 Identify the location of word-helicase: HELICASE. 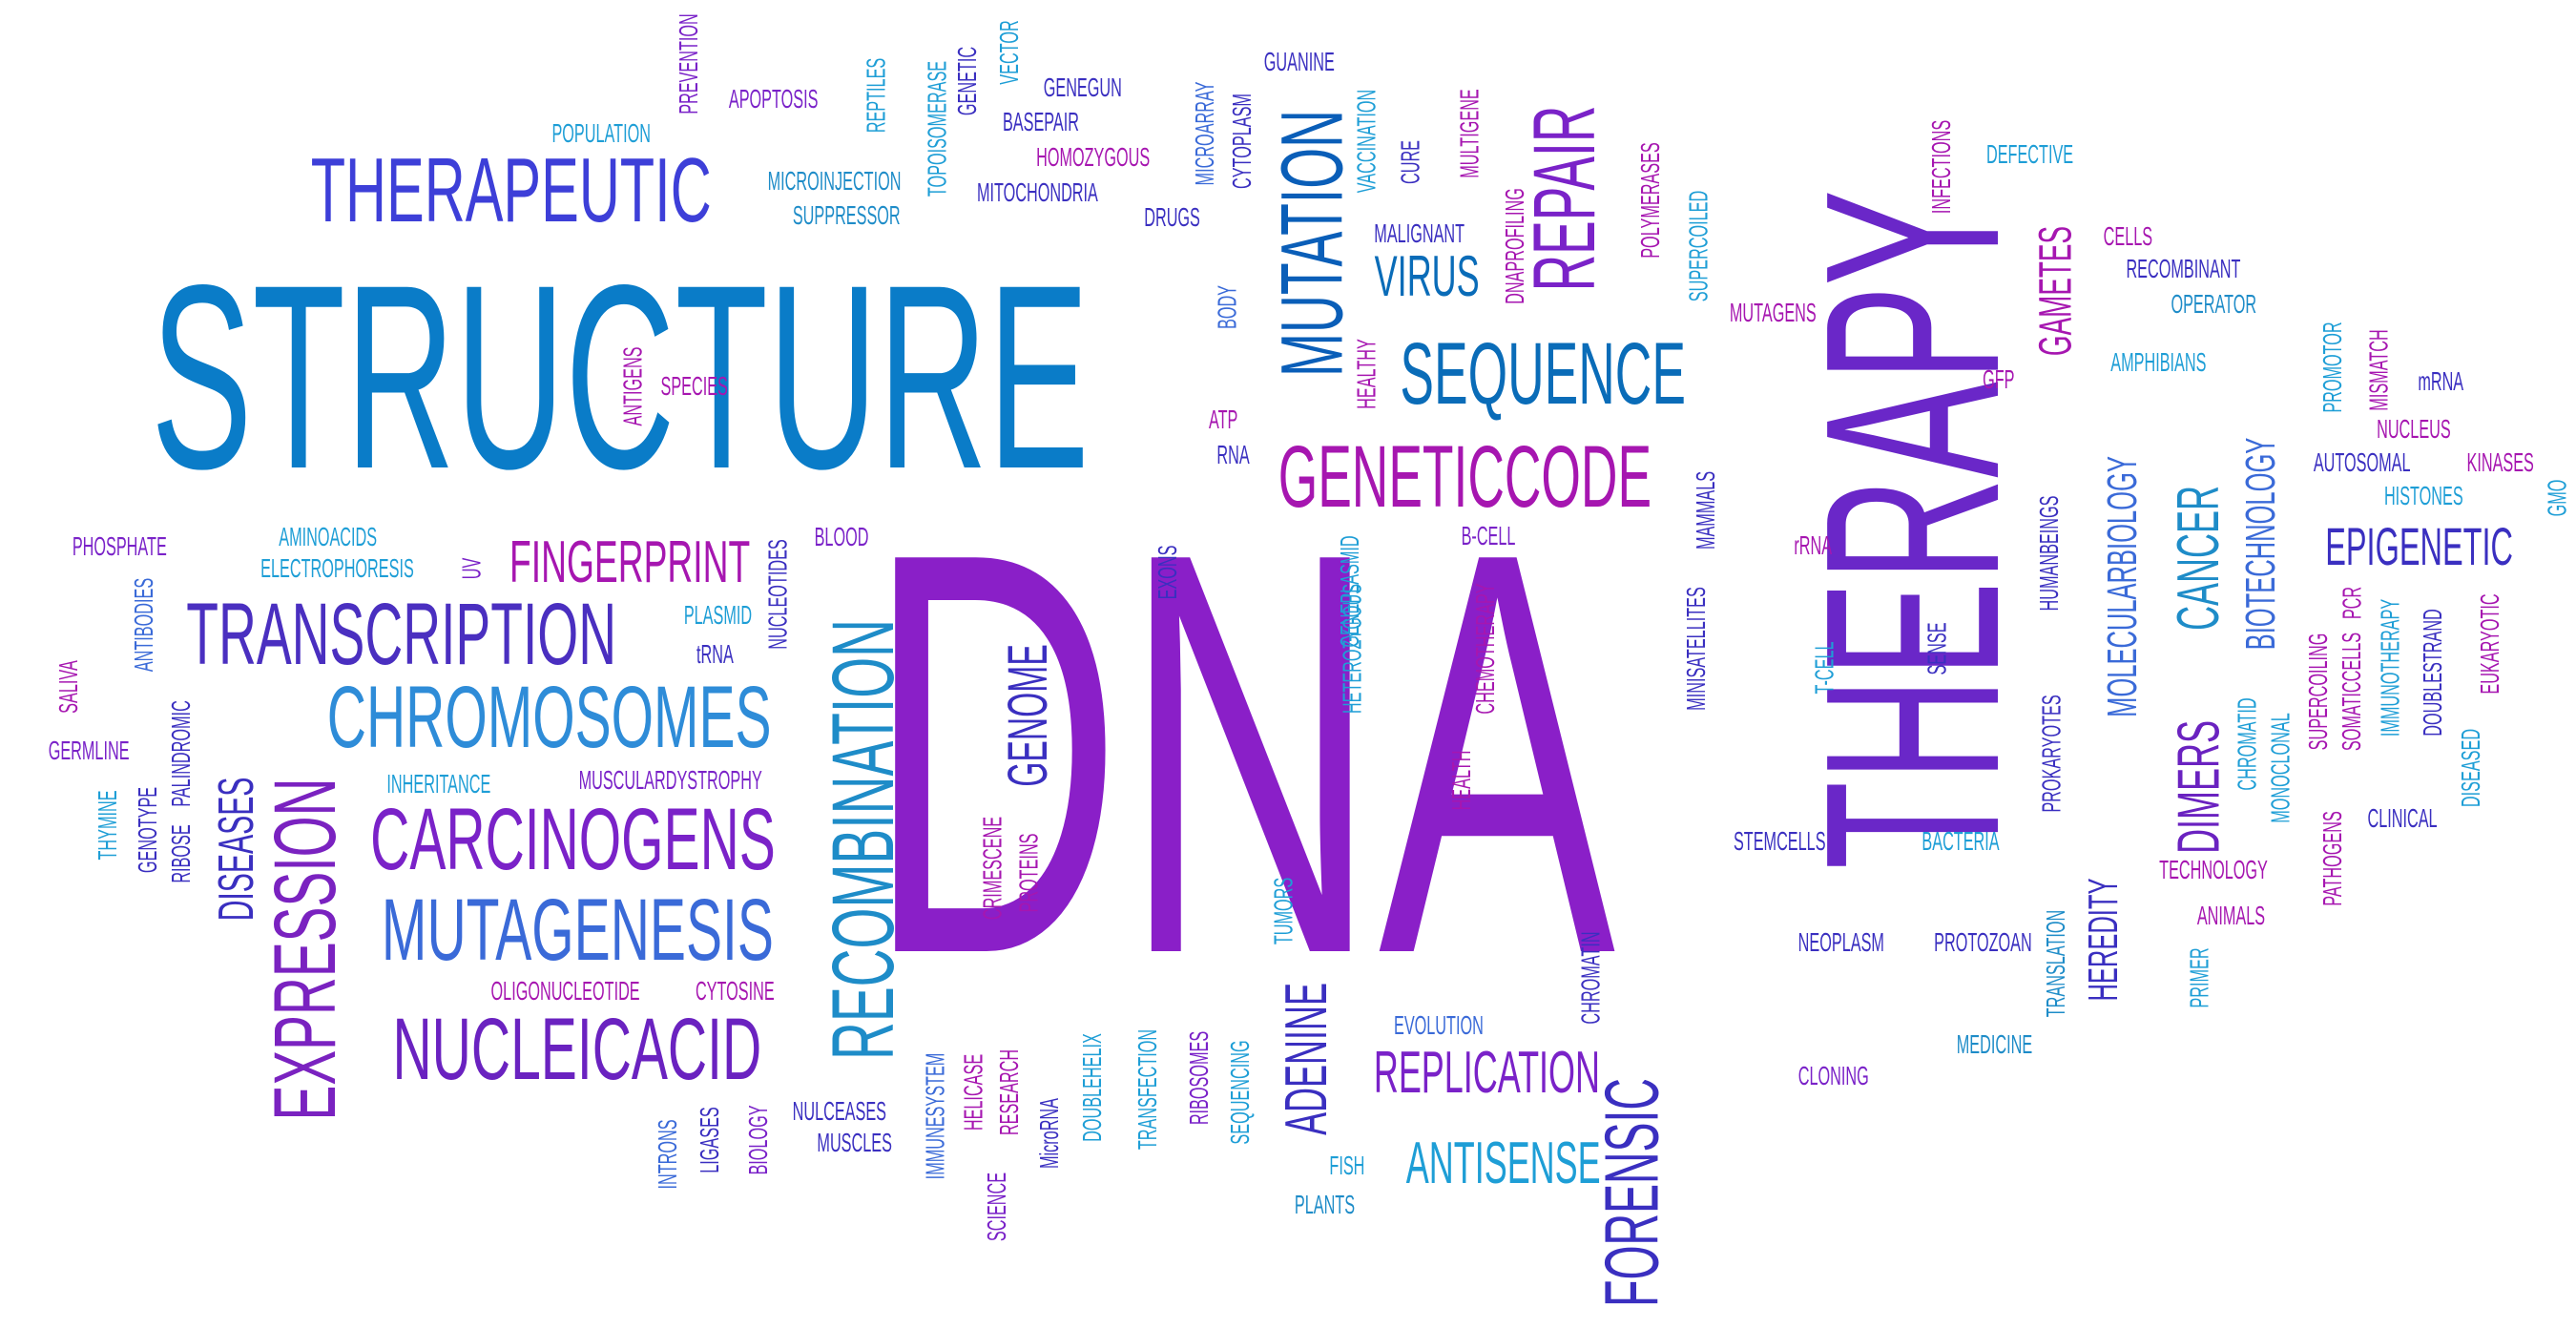
(972, 1092).